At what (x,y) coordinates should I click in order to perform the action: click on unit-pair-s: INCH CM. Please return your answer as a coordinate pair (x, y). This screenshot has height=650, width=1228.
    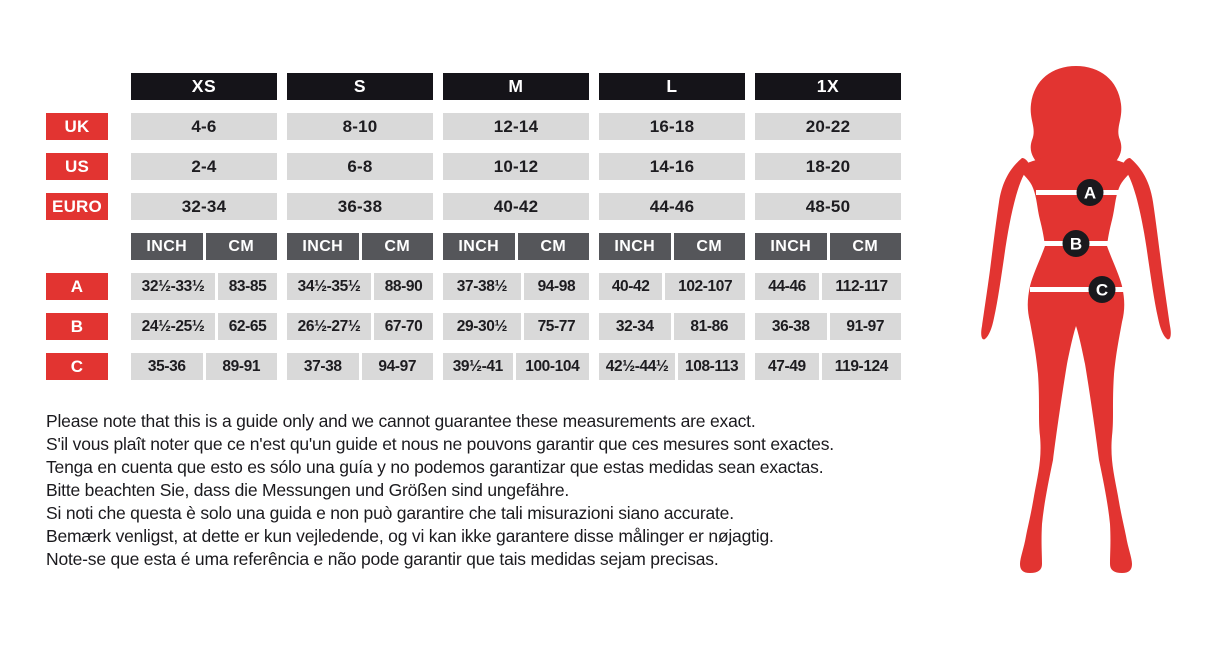
    Looking at the image, I should click on (360, 246).